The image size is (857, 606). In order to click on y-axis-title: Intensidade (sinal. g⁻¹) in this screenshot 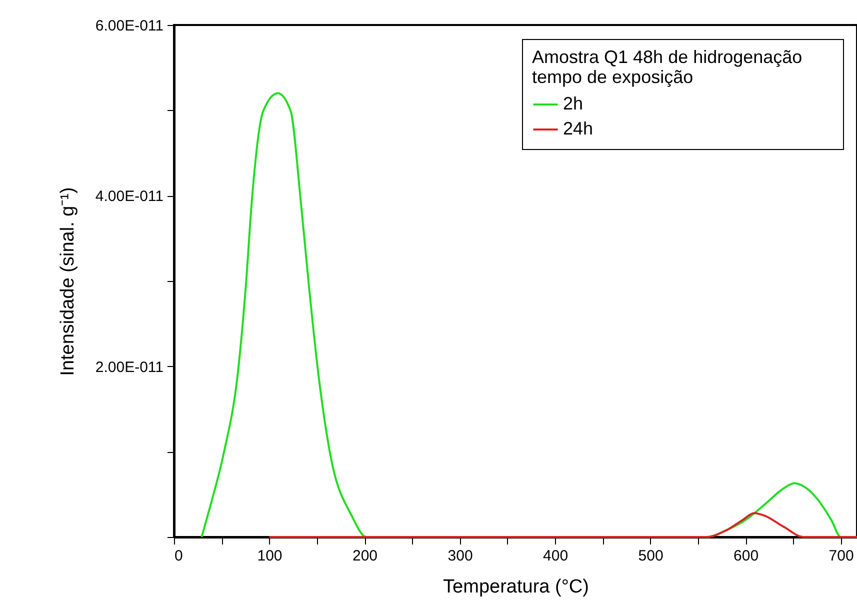, I will do `click(67, 281)`.